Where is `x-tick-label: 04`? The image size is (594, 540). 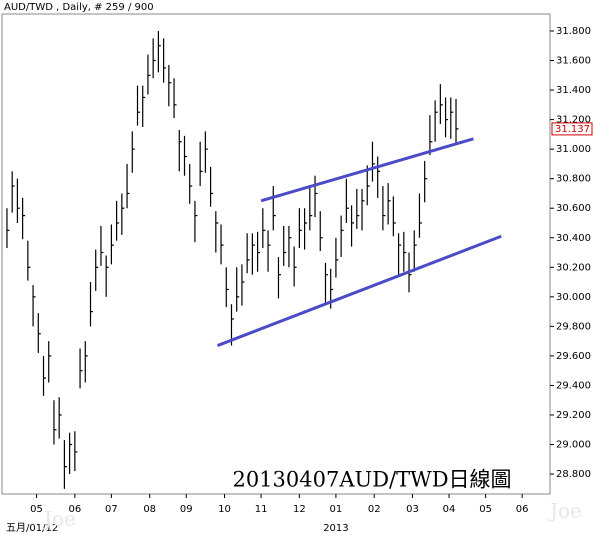
x-tick-label: 04 is located at coordinates (449, 509).